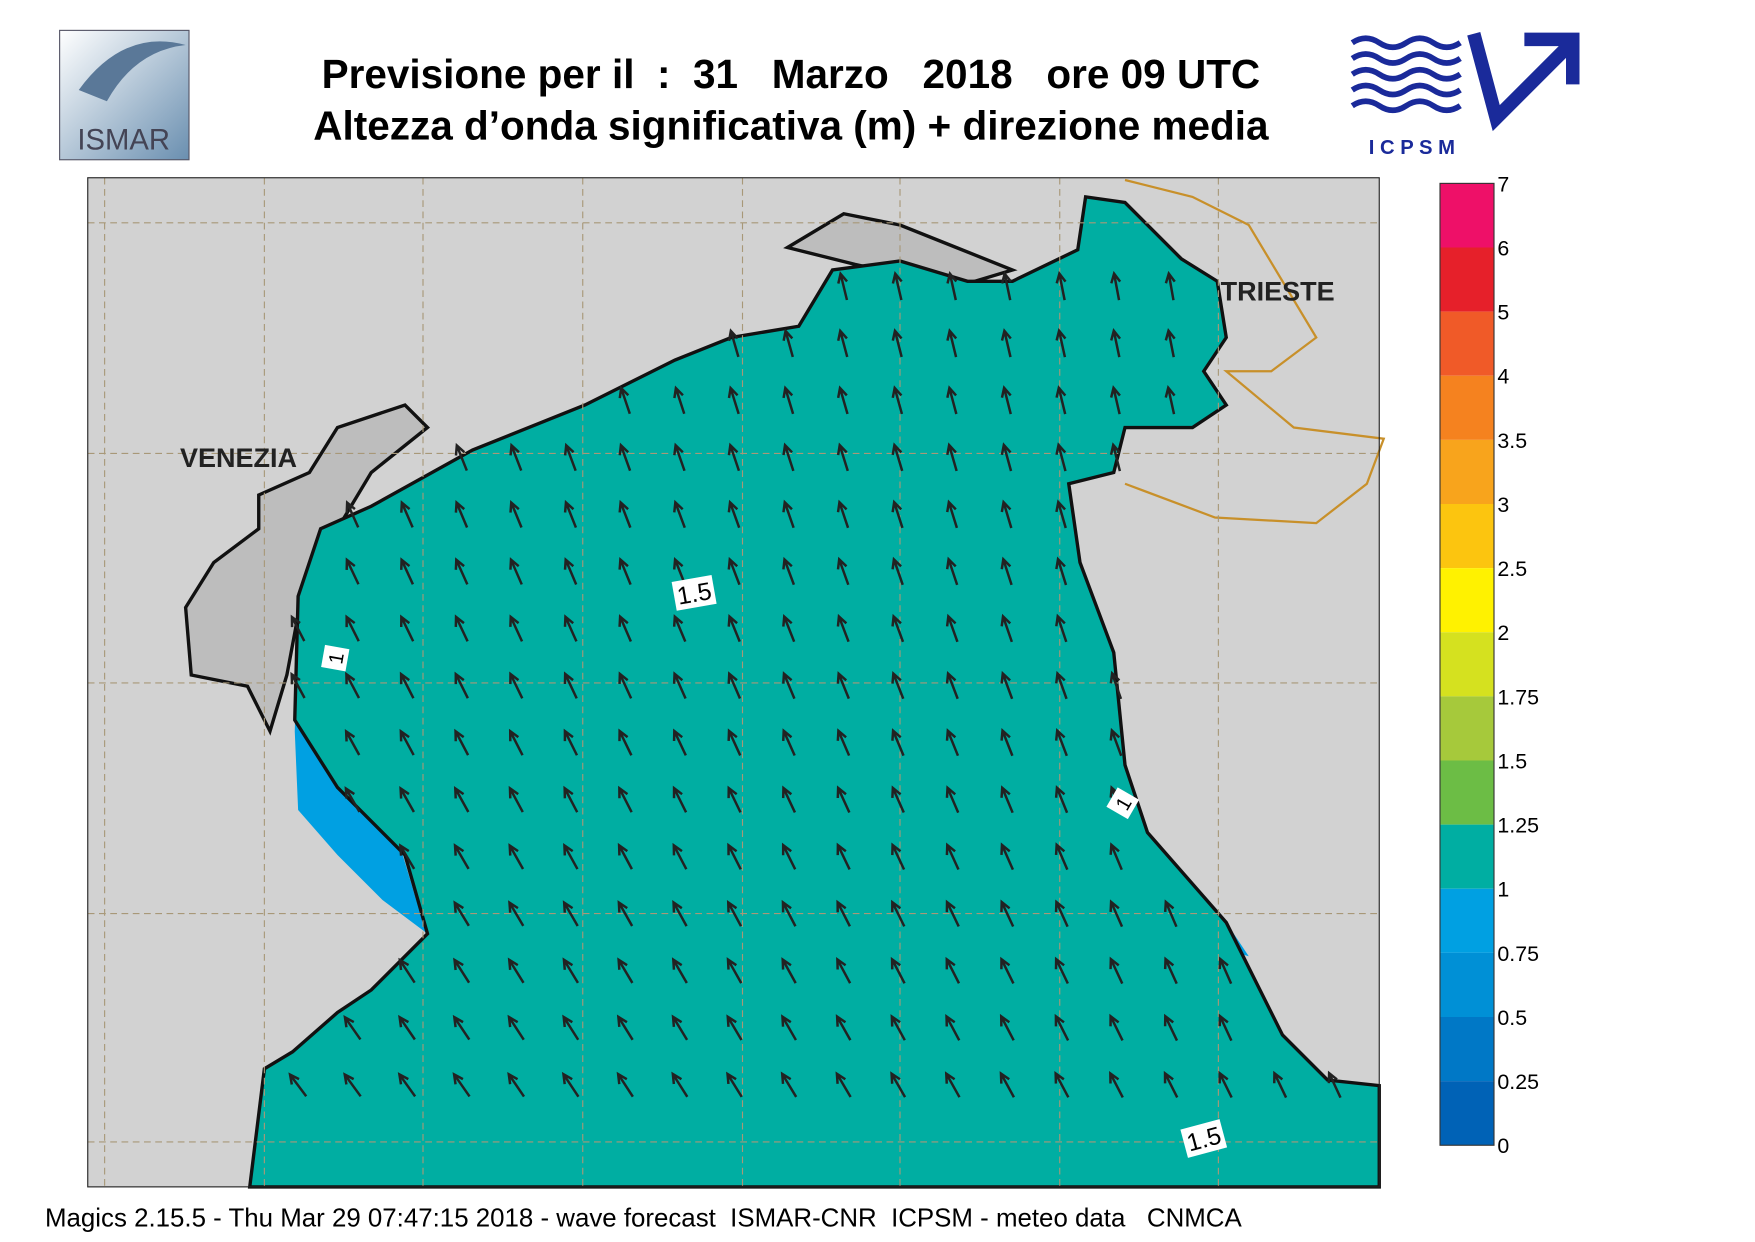  What do you see at coordinates (1503, 313) in the screenshot?
I see `legend-label: 5` at bounding box center [1503, 313].